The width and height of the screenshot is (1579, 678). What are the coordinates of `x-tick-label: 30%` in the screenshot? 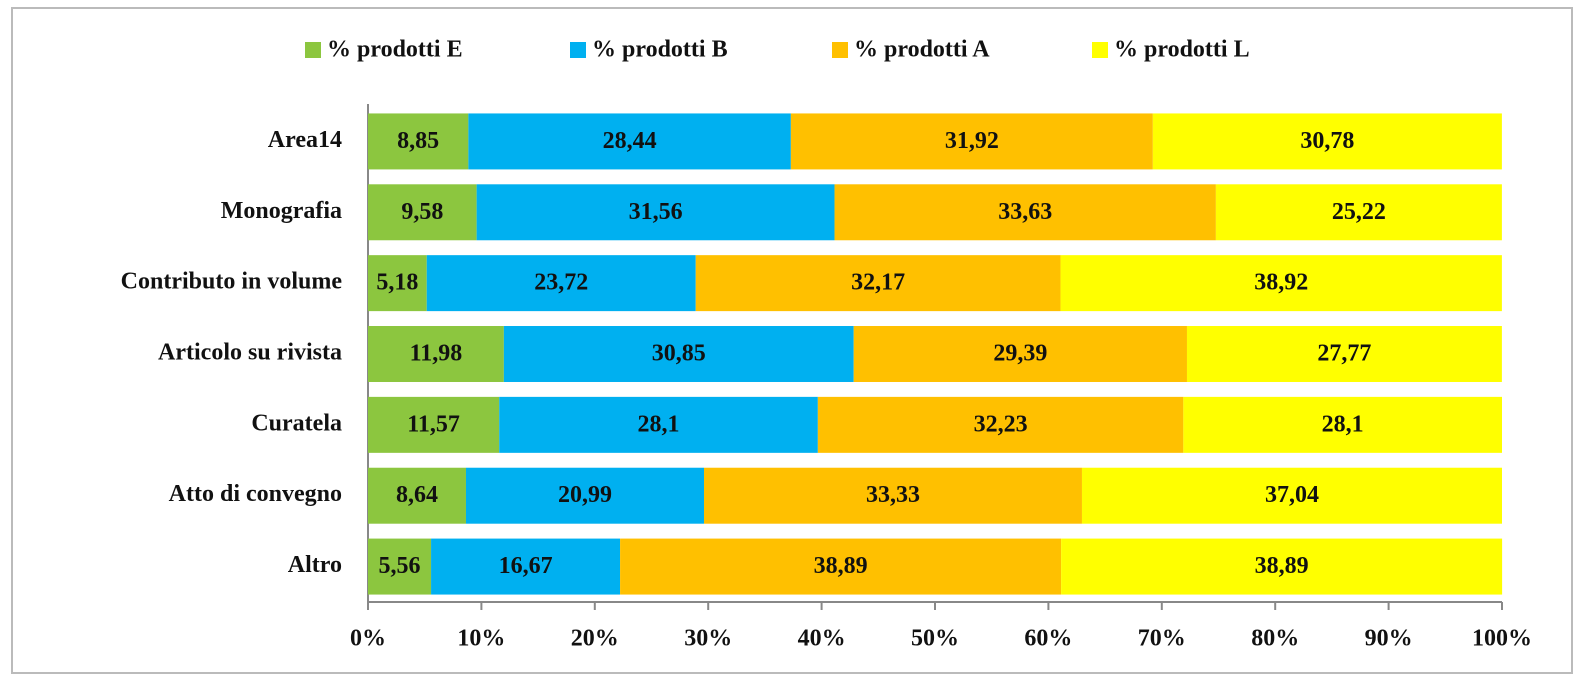 It's located at (708, 639).